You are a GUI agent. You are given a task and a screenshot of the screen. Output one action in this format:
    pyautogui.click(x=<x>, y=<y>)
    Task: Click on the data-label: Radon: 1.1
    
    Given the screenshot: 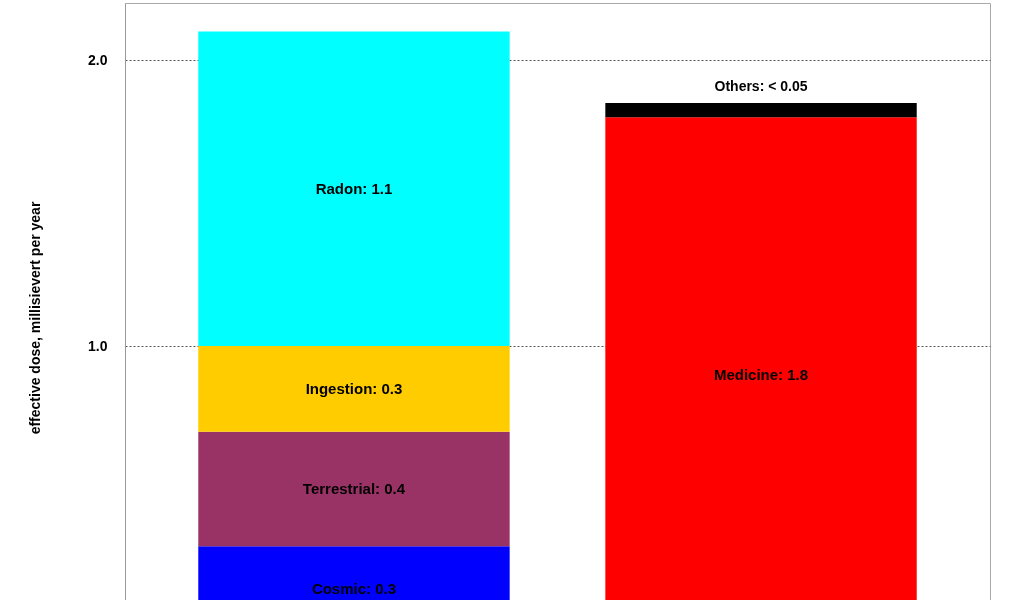 What is the action you would take?
    pyautogui.click(x=354, y=188)
    